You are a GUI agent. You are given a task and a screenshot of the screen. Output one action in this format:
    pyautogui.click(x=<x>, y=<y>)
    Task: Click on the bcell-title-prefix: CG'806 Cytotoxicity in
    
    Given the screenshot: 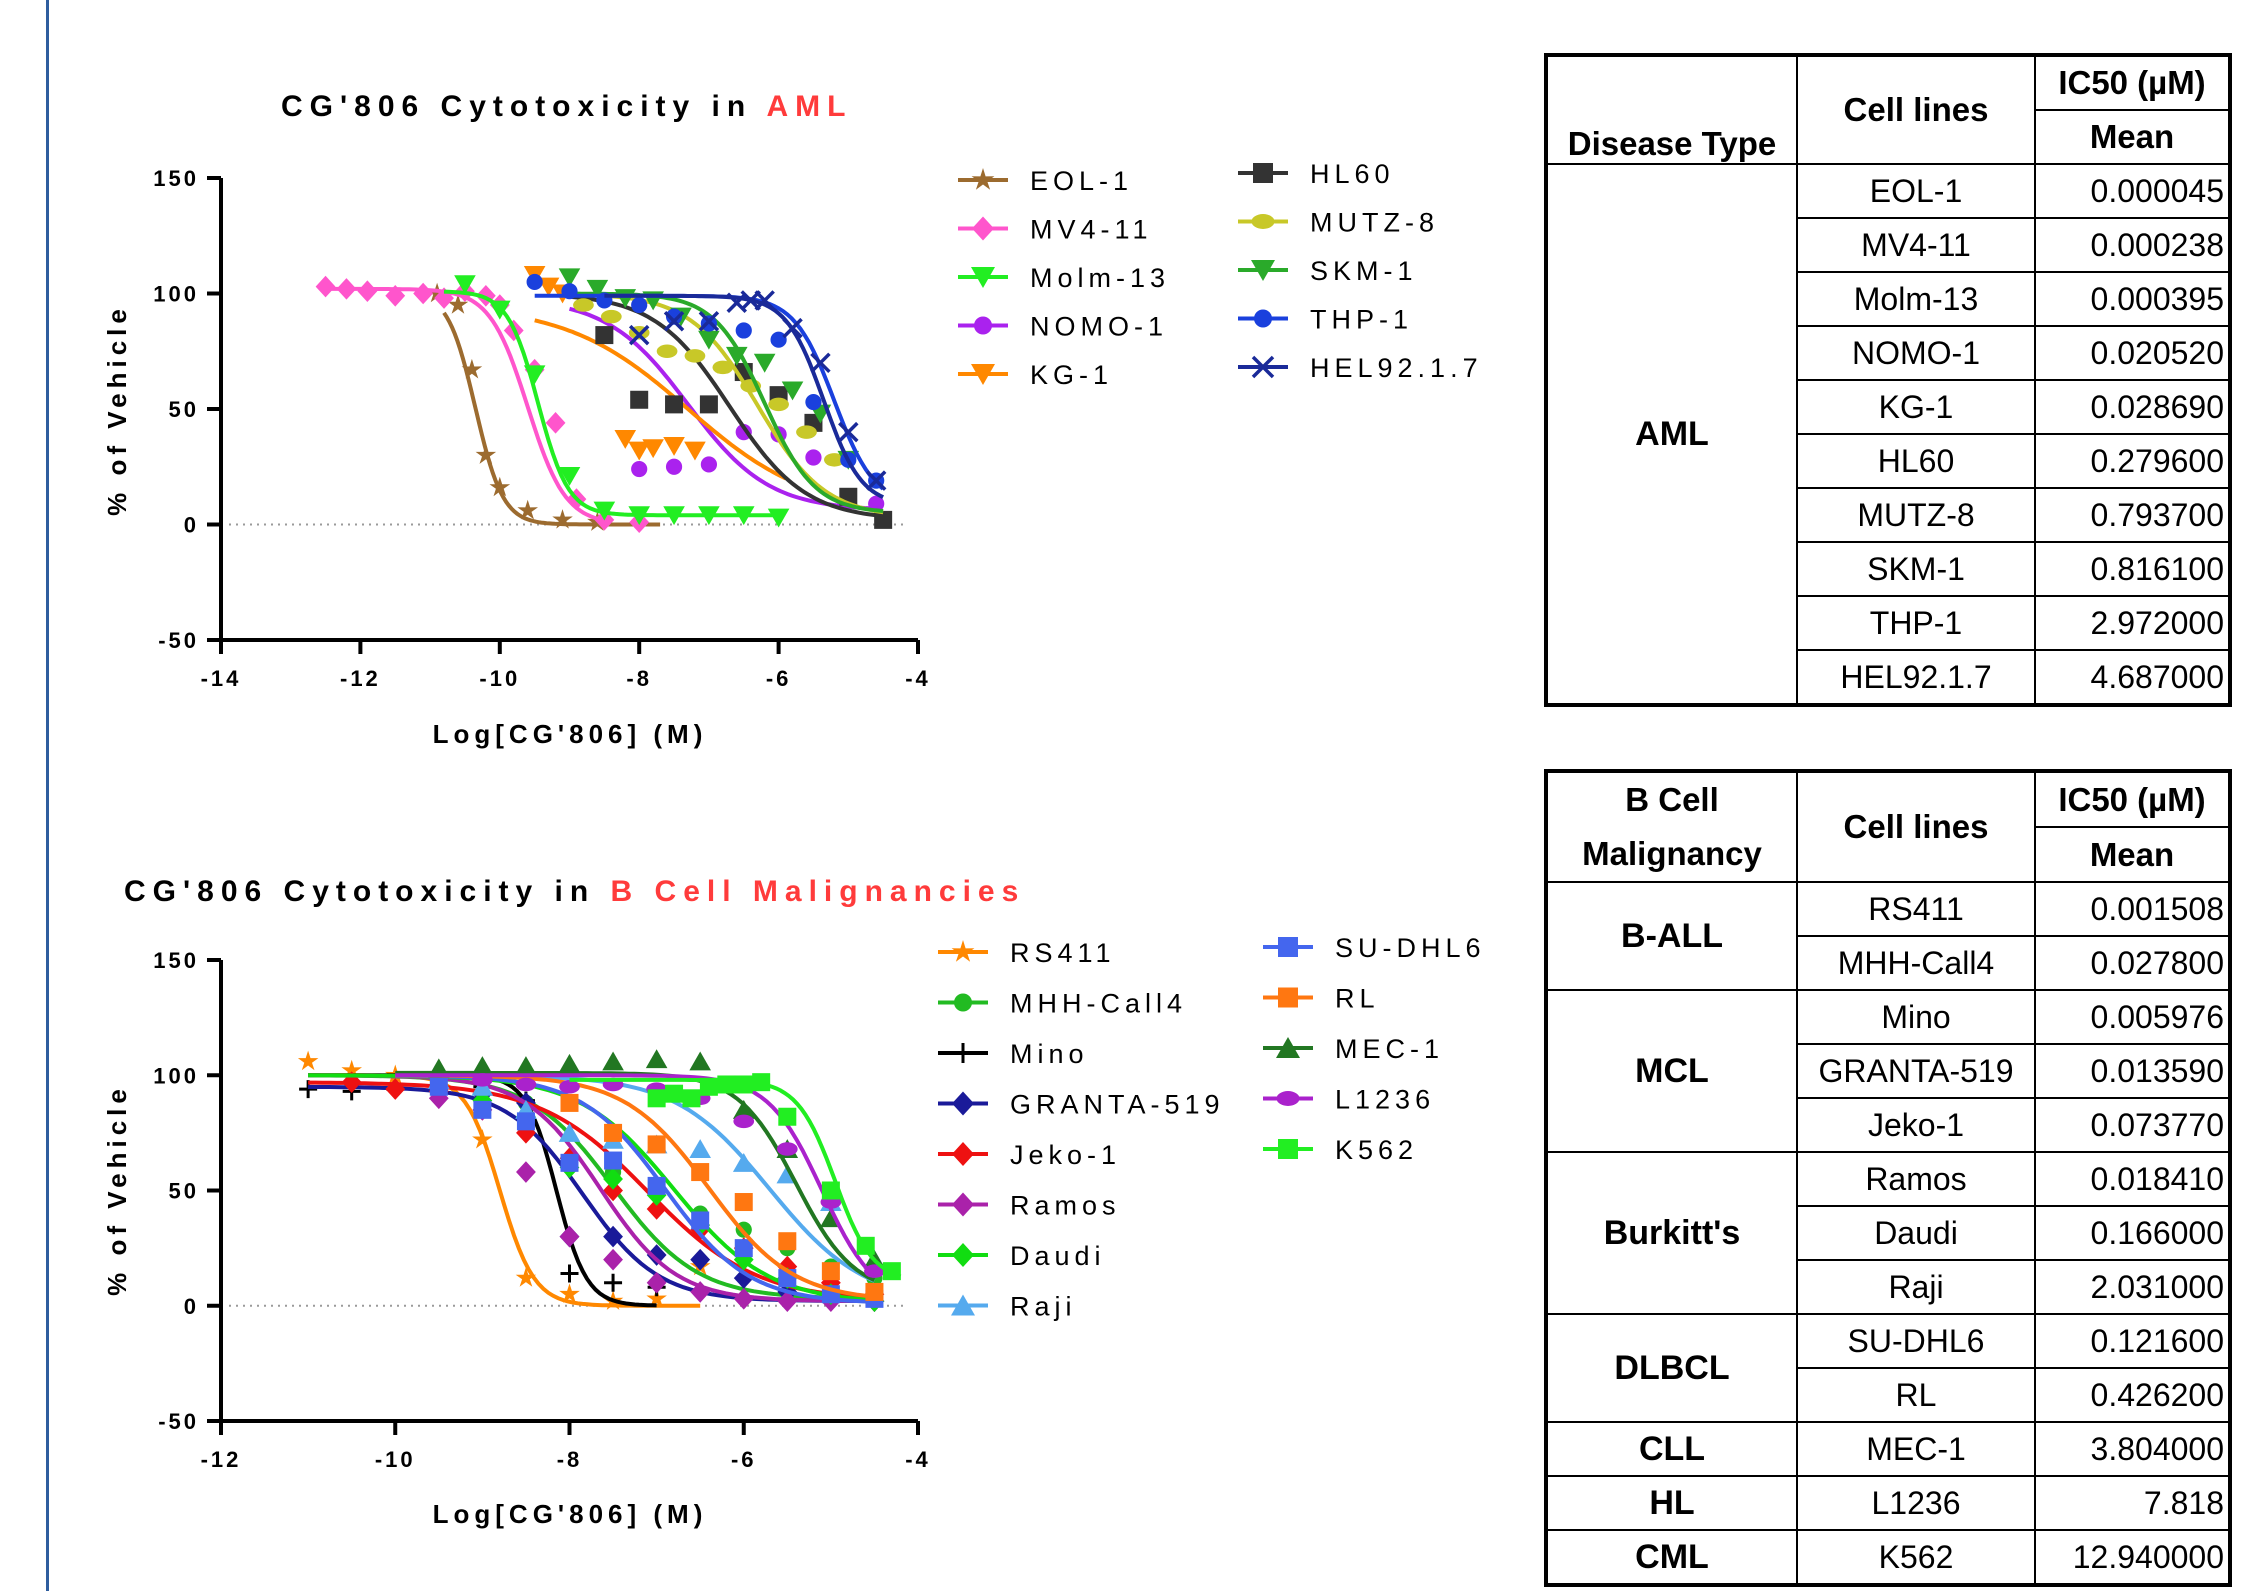 What is the action you would take?
    pyautogui.click(x=367, y=891)
    